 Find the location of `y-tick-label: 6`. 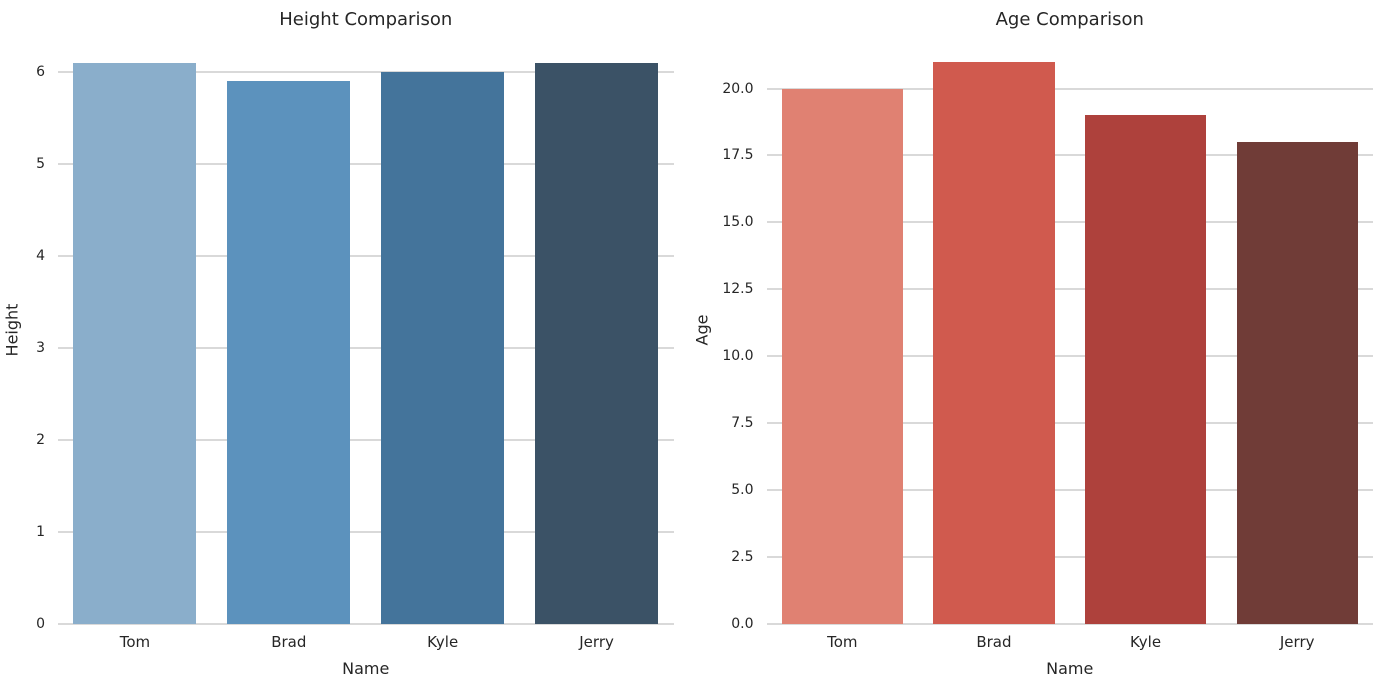

y-tick-label: 6 is located at coordinates (40, 71).